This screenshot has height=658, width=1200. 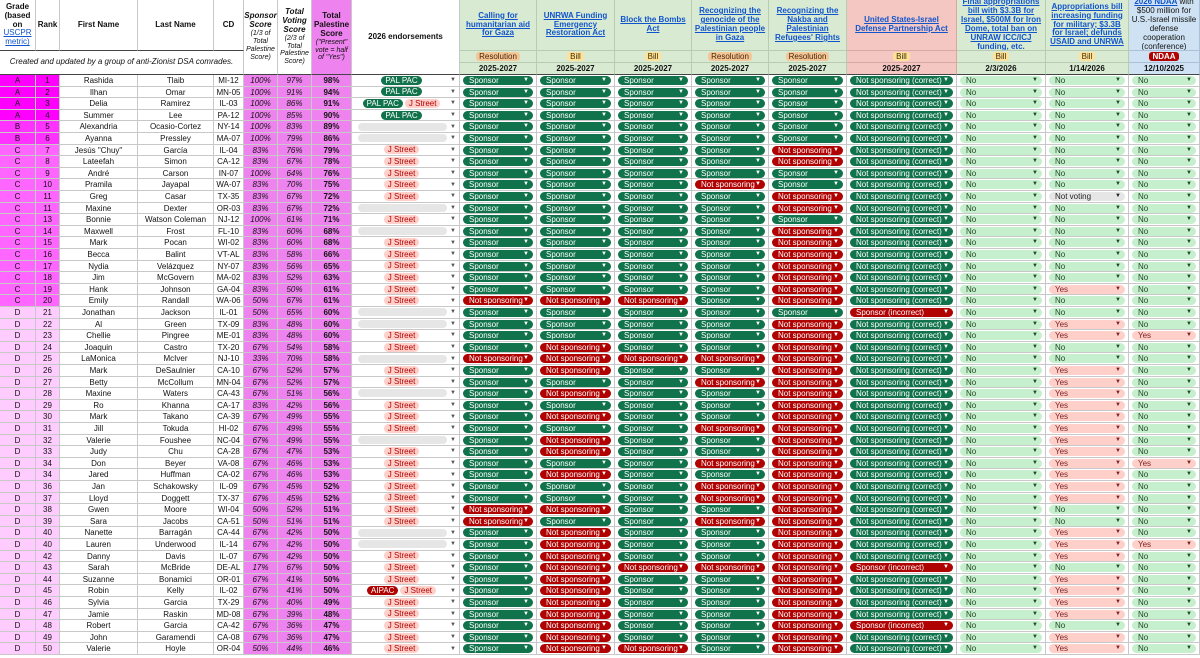 I want to click on vote-dropdown: Sponsor (incorrect) ▼, so click(x=901, y=568).